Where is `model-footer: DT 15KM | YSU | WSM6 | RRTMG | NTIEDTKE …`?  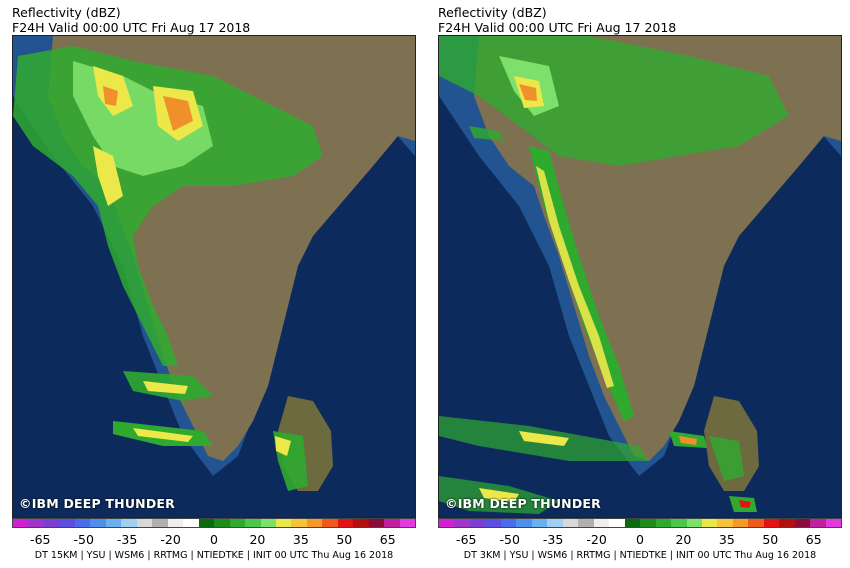
model-footer: DT 15KM | YSU | WSM6 | RRTMG | NTIEDTKE … is located at coordinates (214, 555).